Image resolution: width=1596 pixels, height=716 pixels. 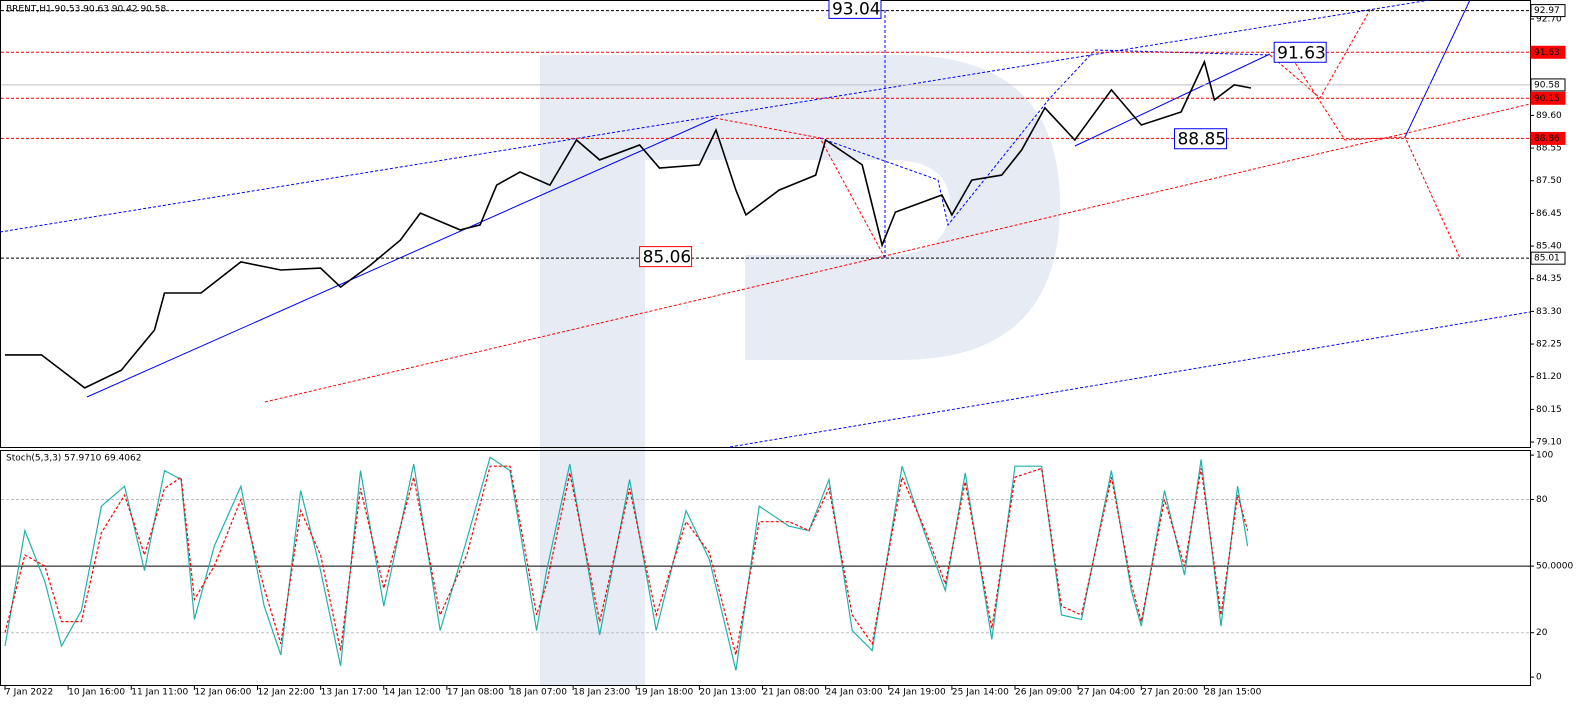 What do you see at coordinates (1549, 410) in the screenshot?
I see `y-tick-label: 80.15` at bounding box center [1549, 410].